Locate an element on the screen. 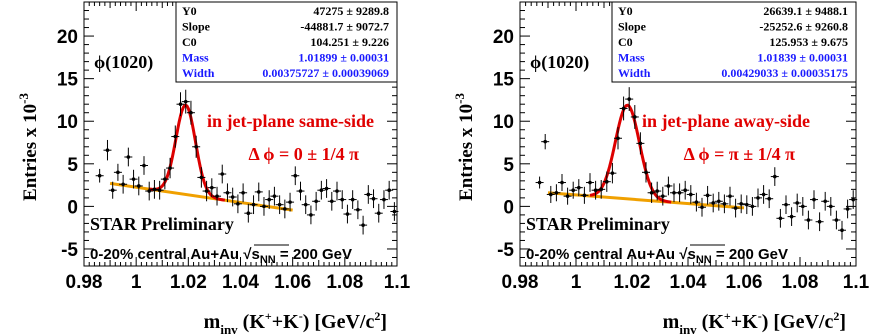  centrality-text: 0-20% central Au+Au is located at coordinates (602, 254).